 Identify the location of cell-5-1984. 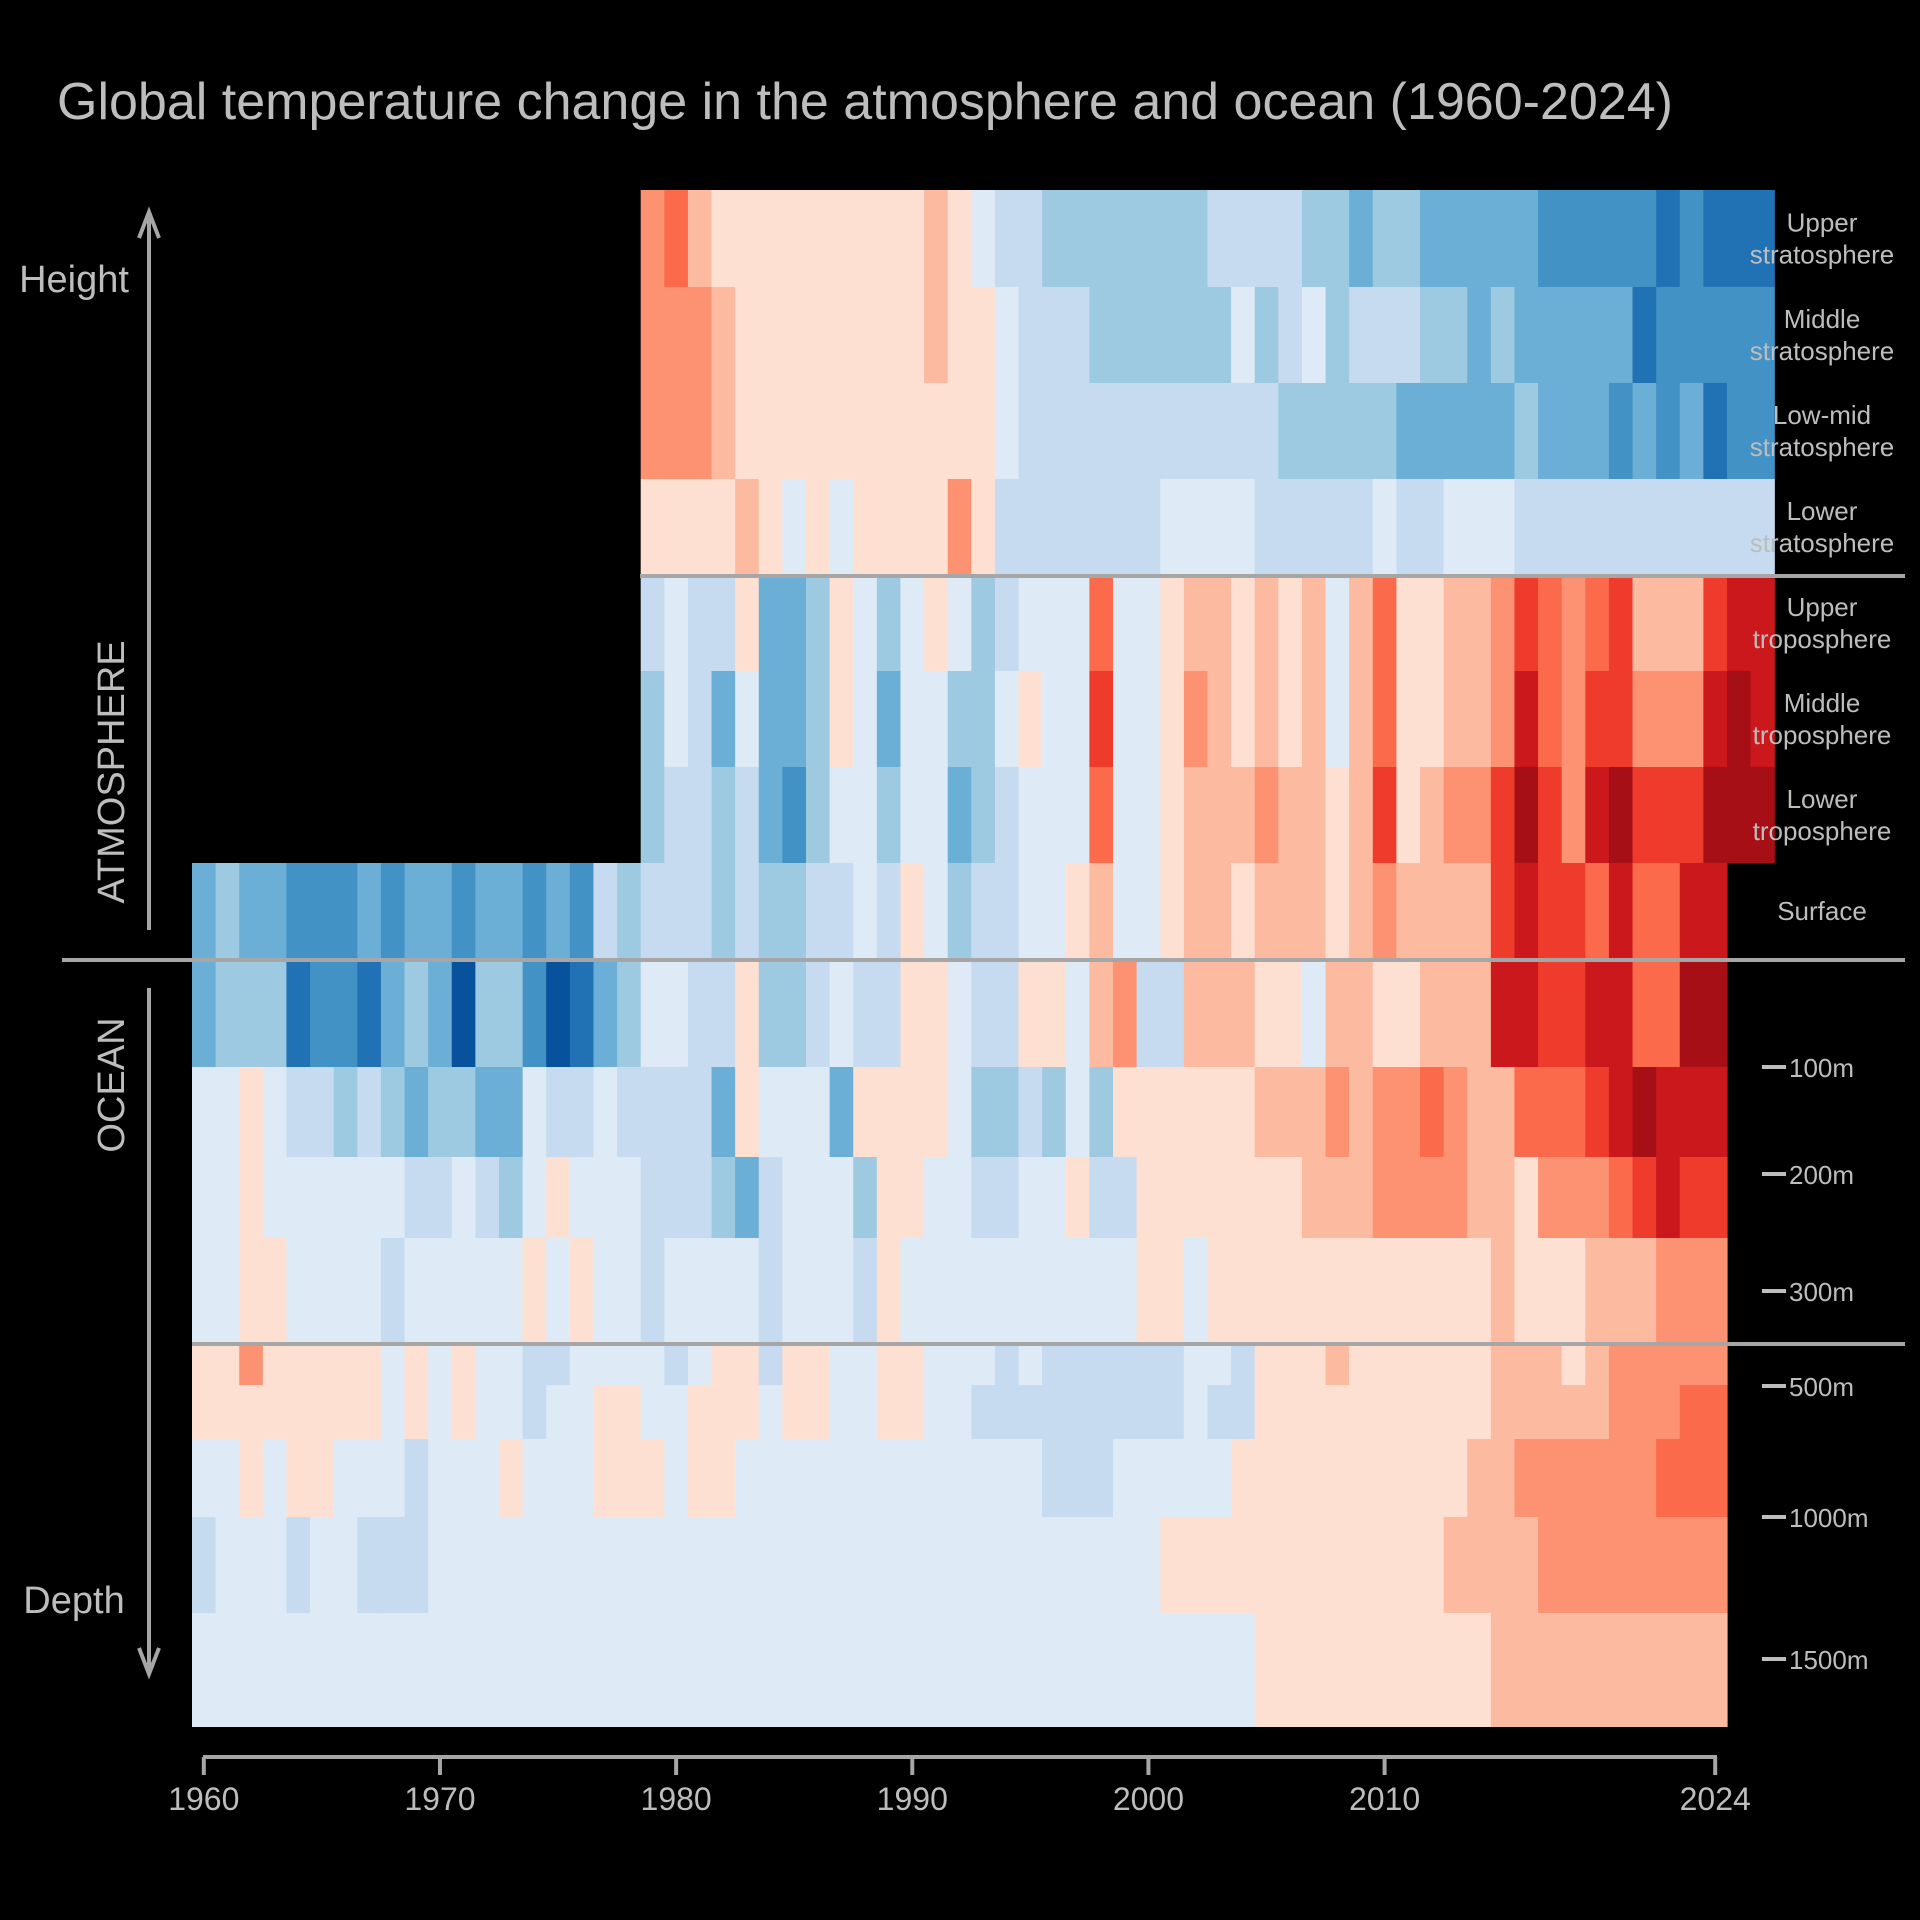
(770, 719).